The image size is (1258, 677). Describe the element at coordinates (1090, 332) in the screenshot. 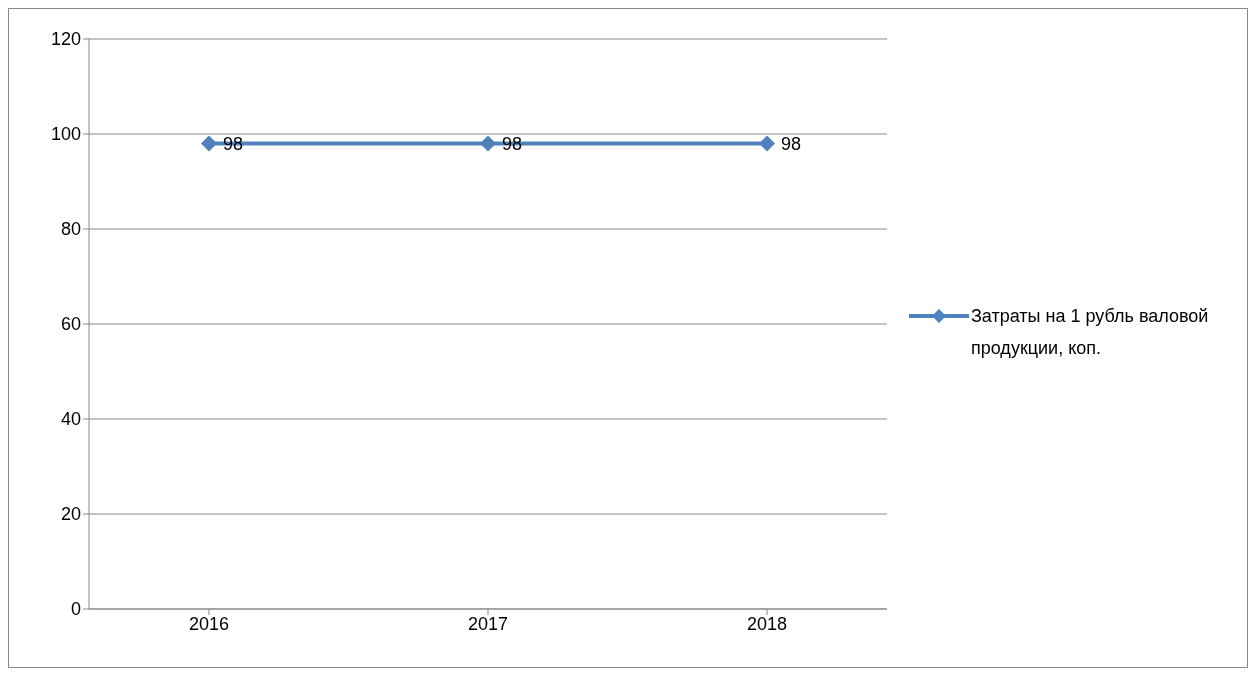

I see `legend-label: Затраты на 1 рубль валовой продукции, коп.` at that location.